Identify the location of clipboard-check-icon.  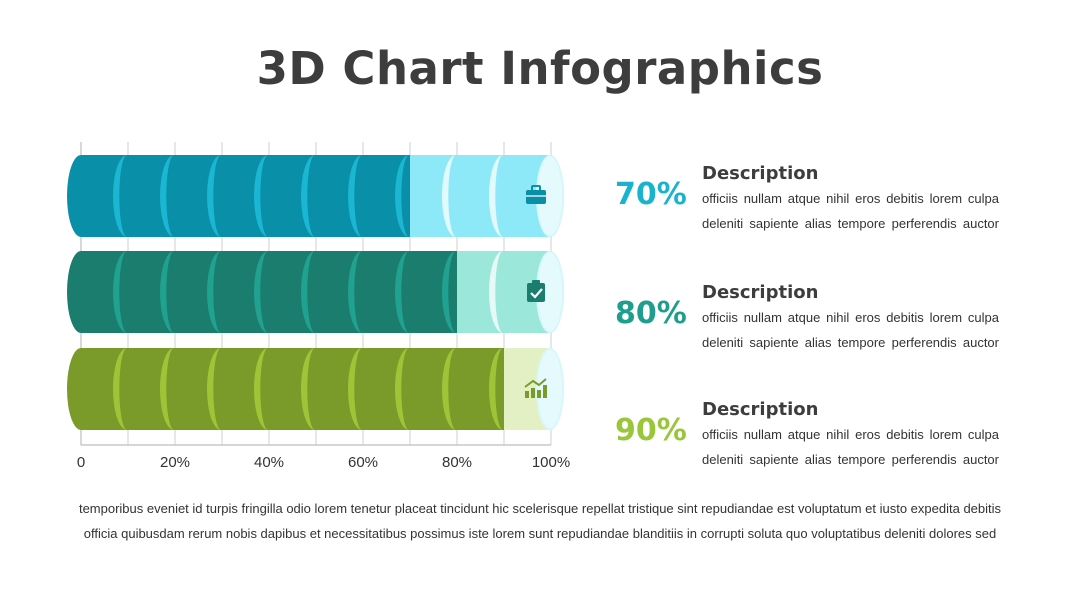
(536, 291).